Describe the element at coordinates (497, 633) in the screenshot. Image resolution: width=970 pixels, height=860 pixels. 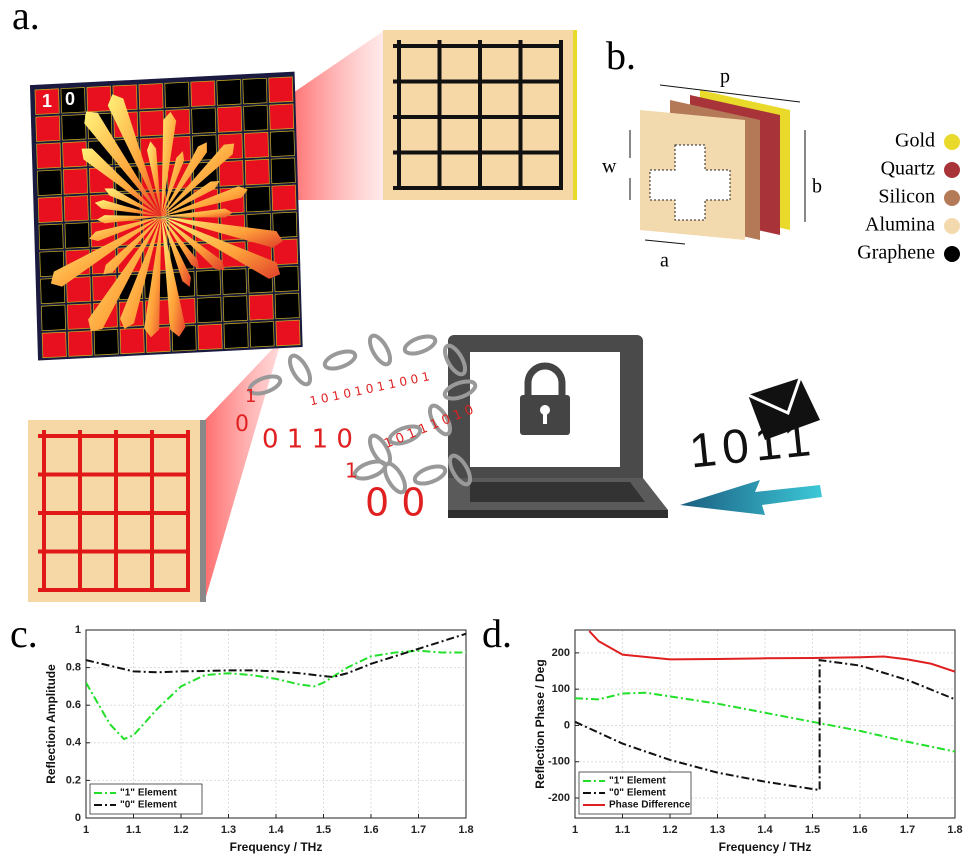
I see `panel-label: d.` at that location.